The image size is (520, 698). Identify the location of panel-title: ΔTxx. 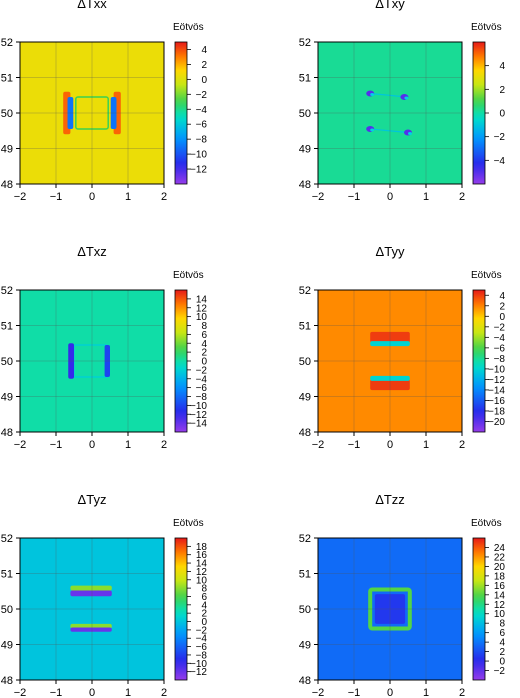
(92, 5).